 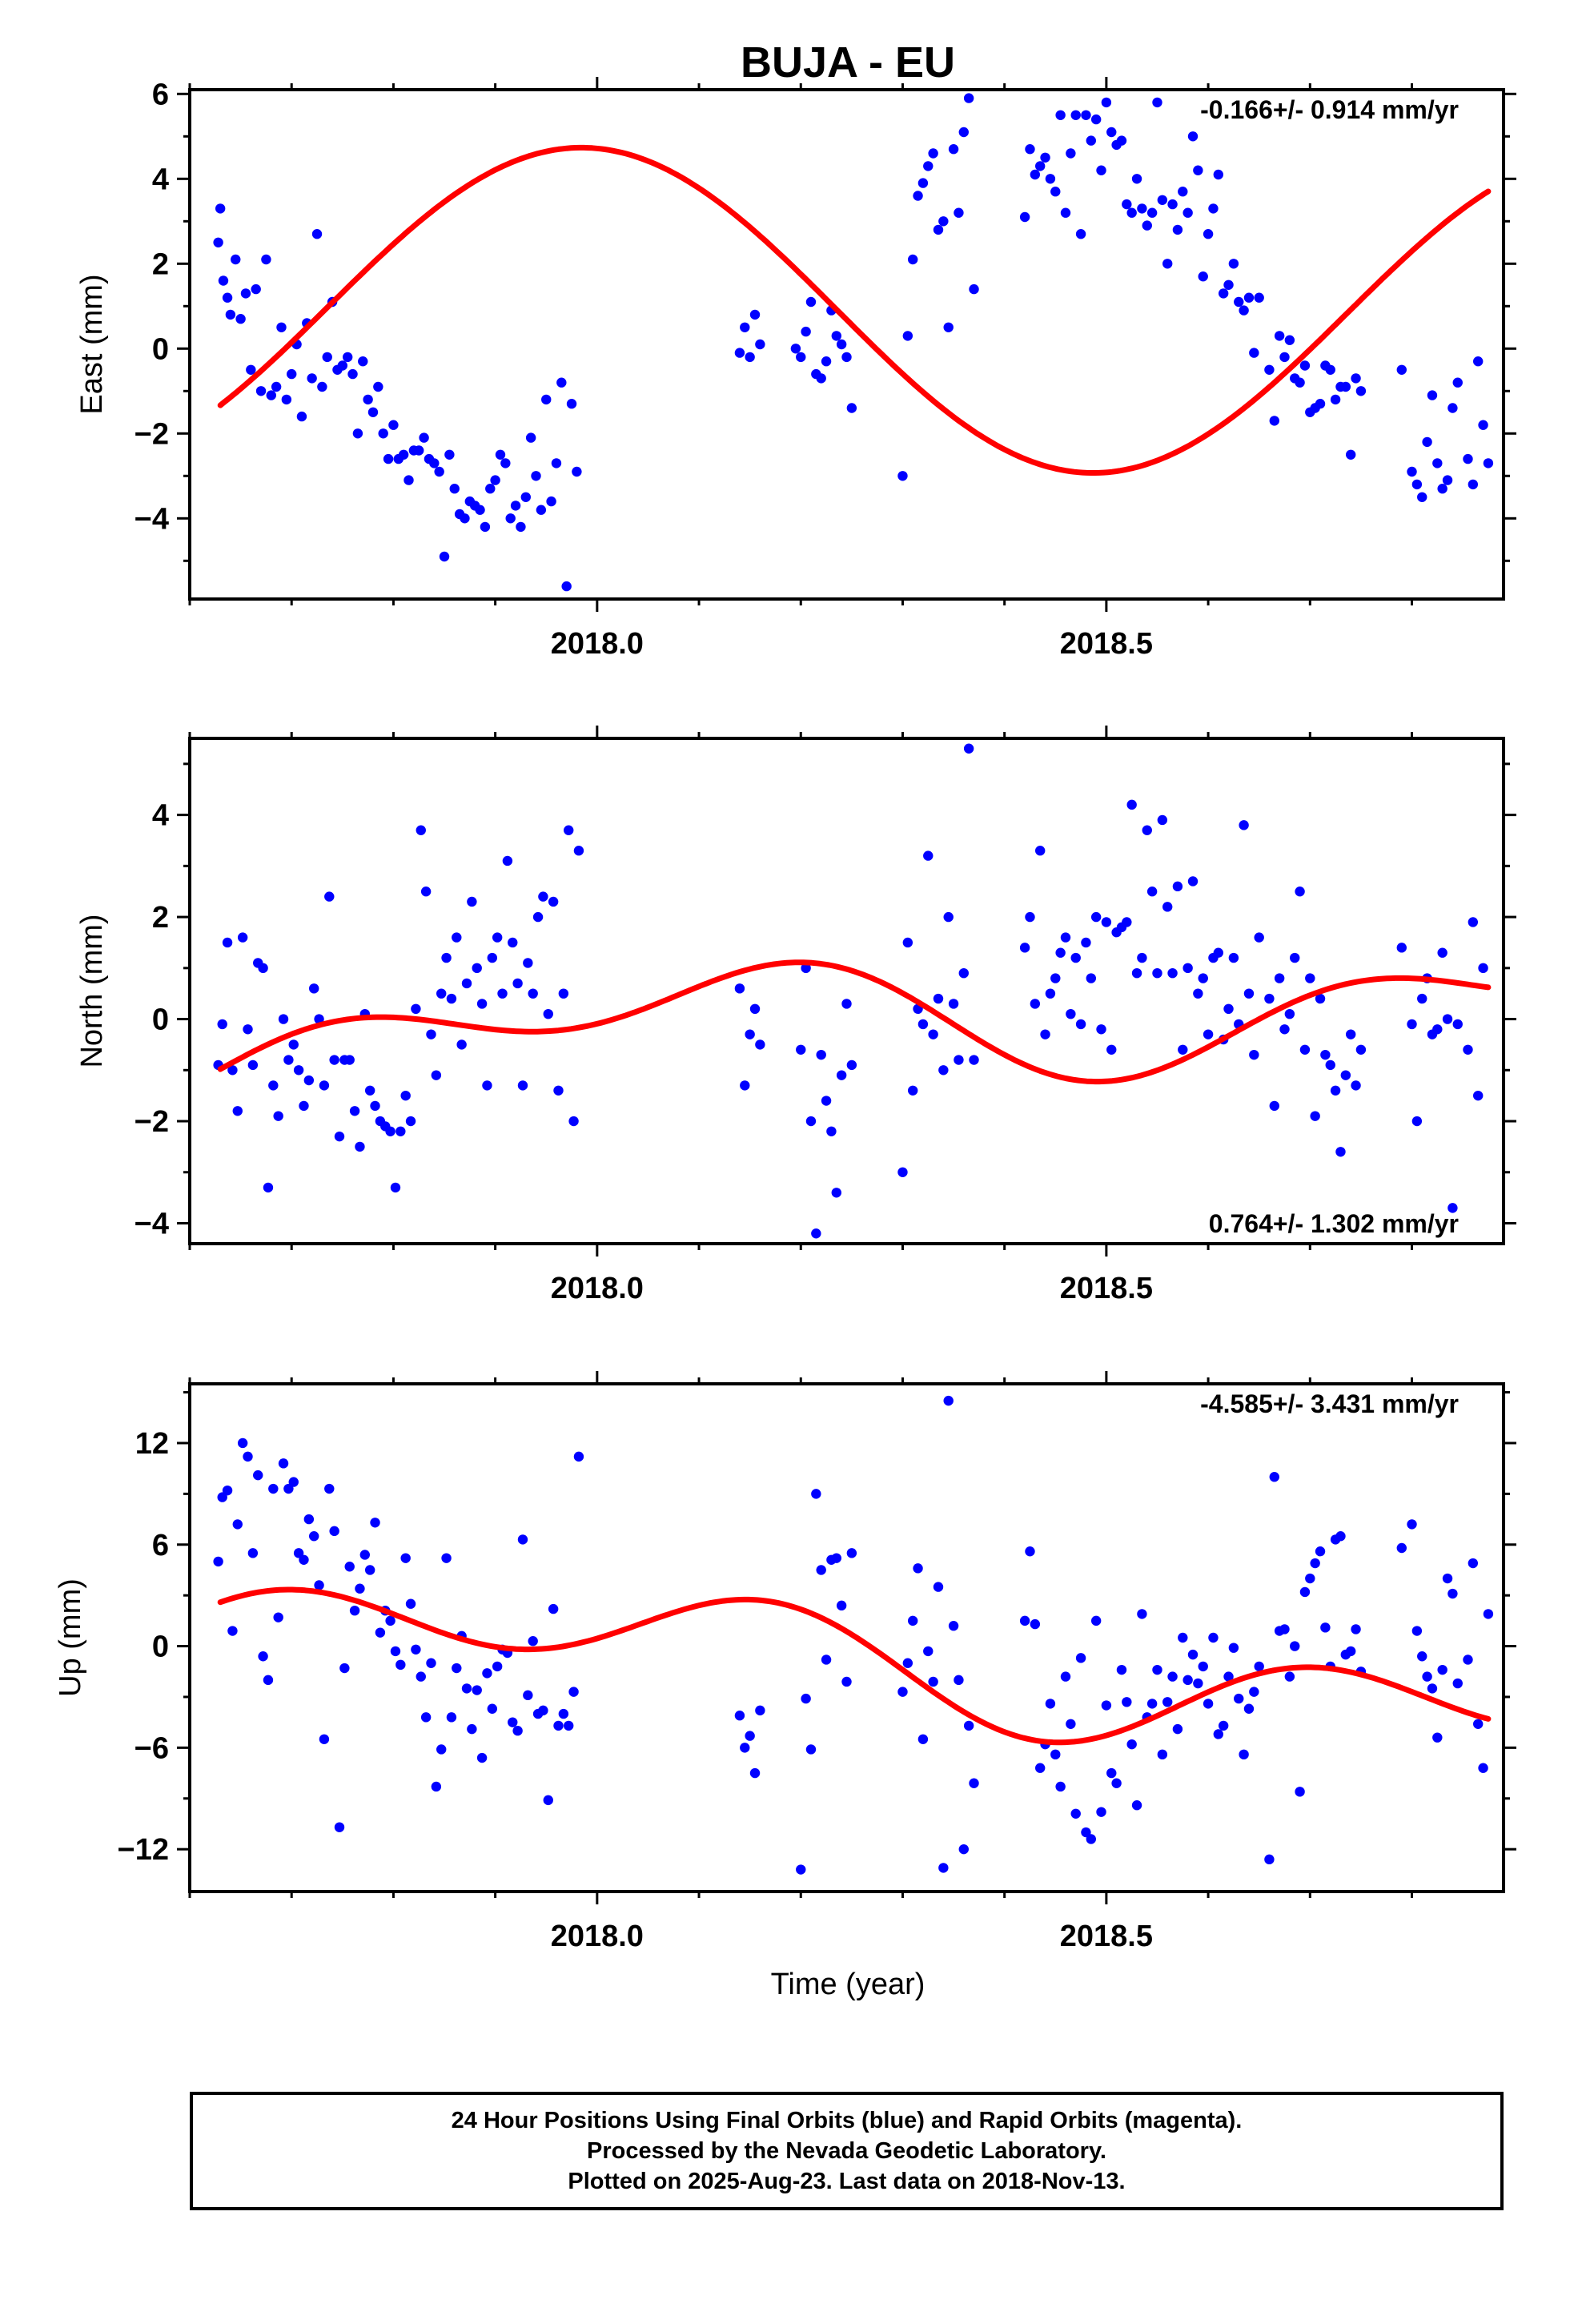 I want to click on up-y-tick-label: 12, so click(x=152, y=1444).